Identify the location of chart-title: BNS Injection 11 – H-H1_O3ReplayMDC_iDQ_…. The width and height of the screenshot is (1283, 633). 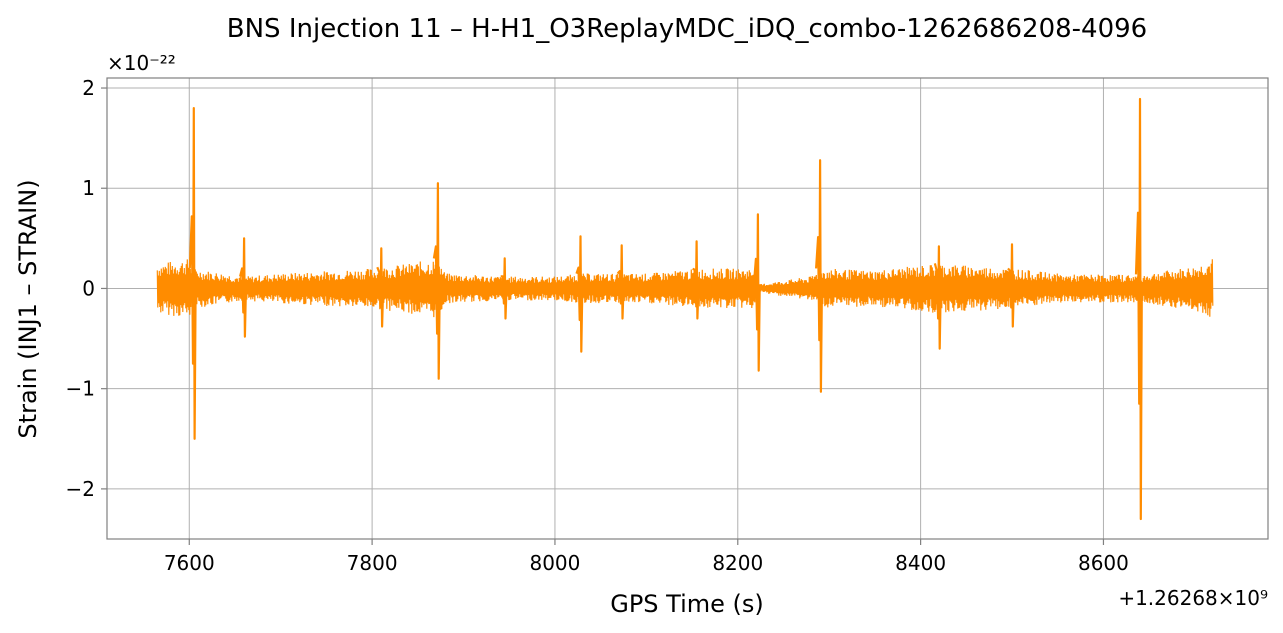
(687, 29).